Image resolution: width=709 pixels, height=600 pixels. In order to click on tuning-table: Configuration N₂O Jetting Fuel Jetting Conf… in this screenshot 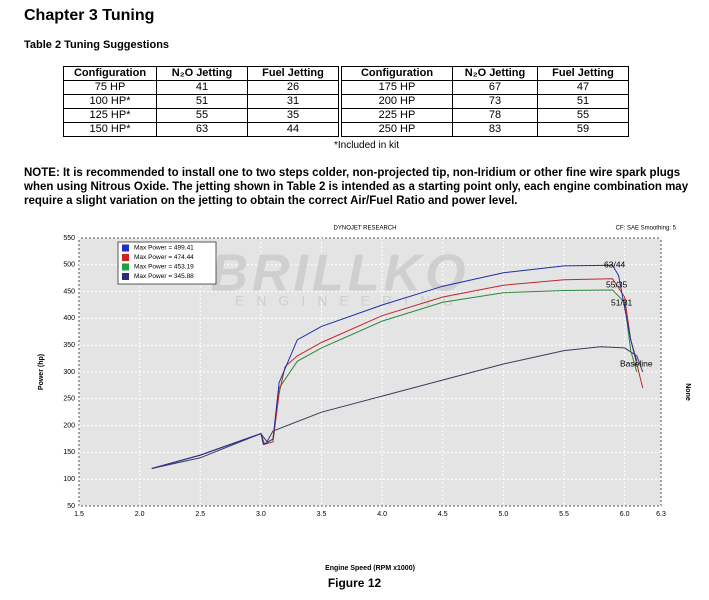, I will do `click(346, 101)`.